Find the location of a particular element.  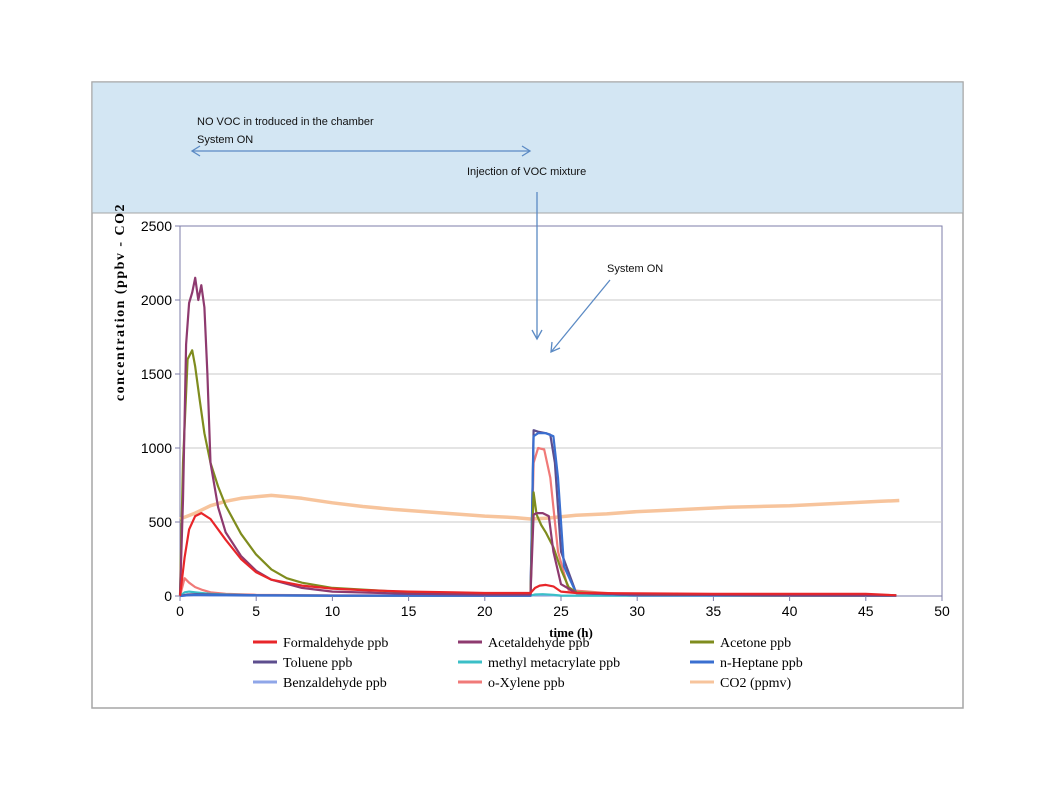

legend-label: CO2 (ppmv) is located at coordinates (756, 683).